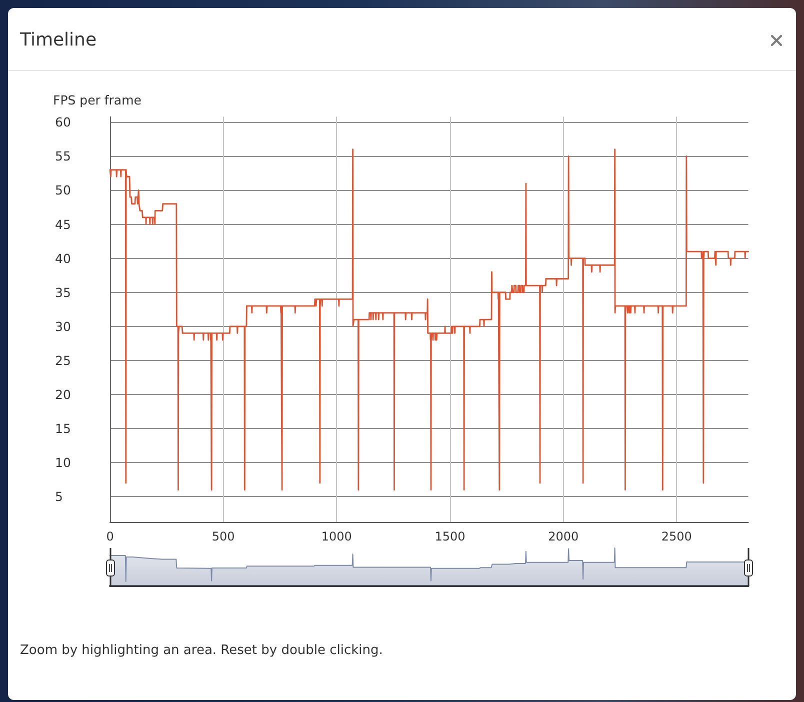  What do you see at coordinates (336, 537) in the screenshot?
I see `x-tick-label: 1000` at bounding box center [336, 537].